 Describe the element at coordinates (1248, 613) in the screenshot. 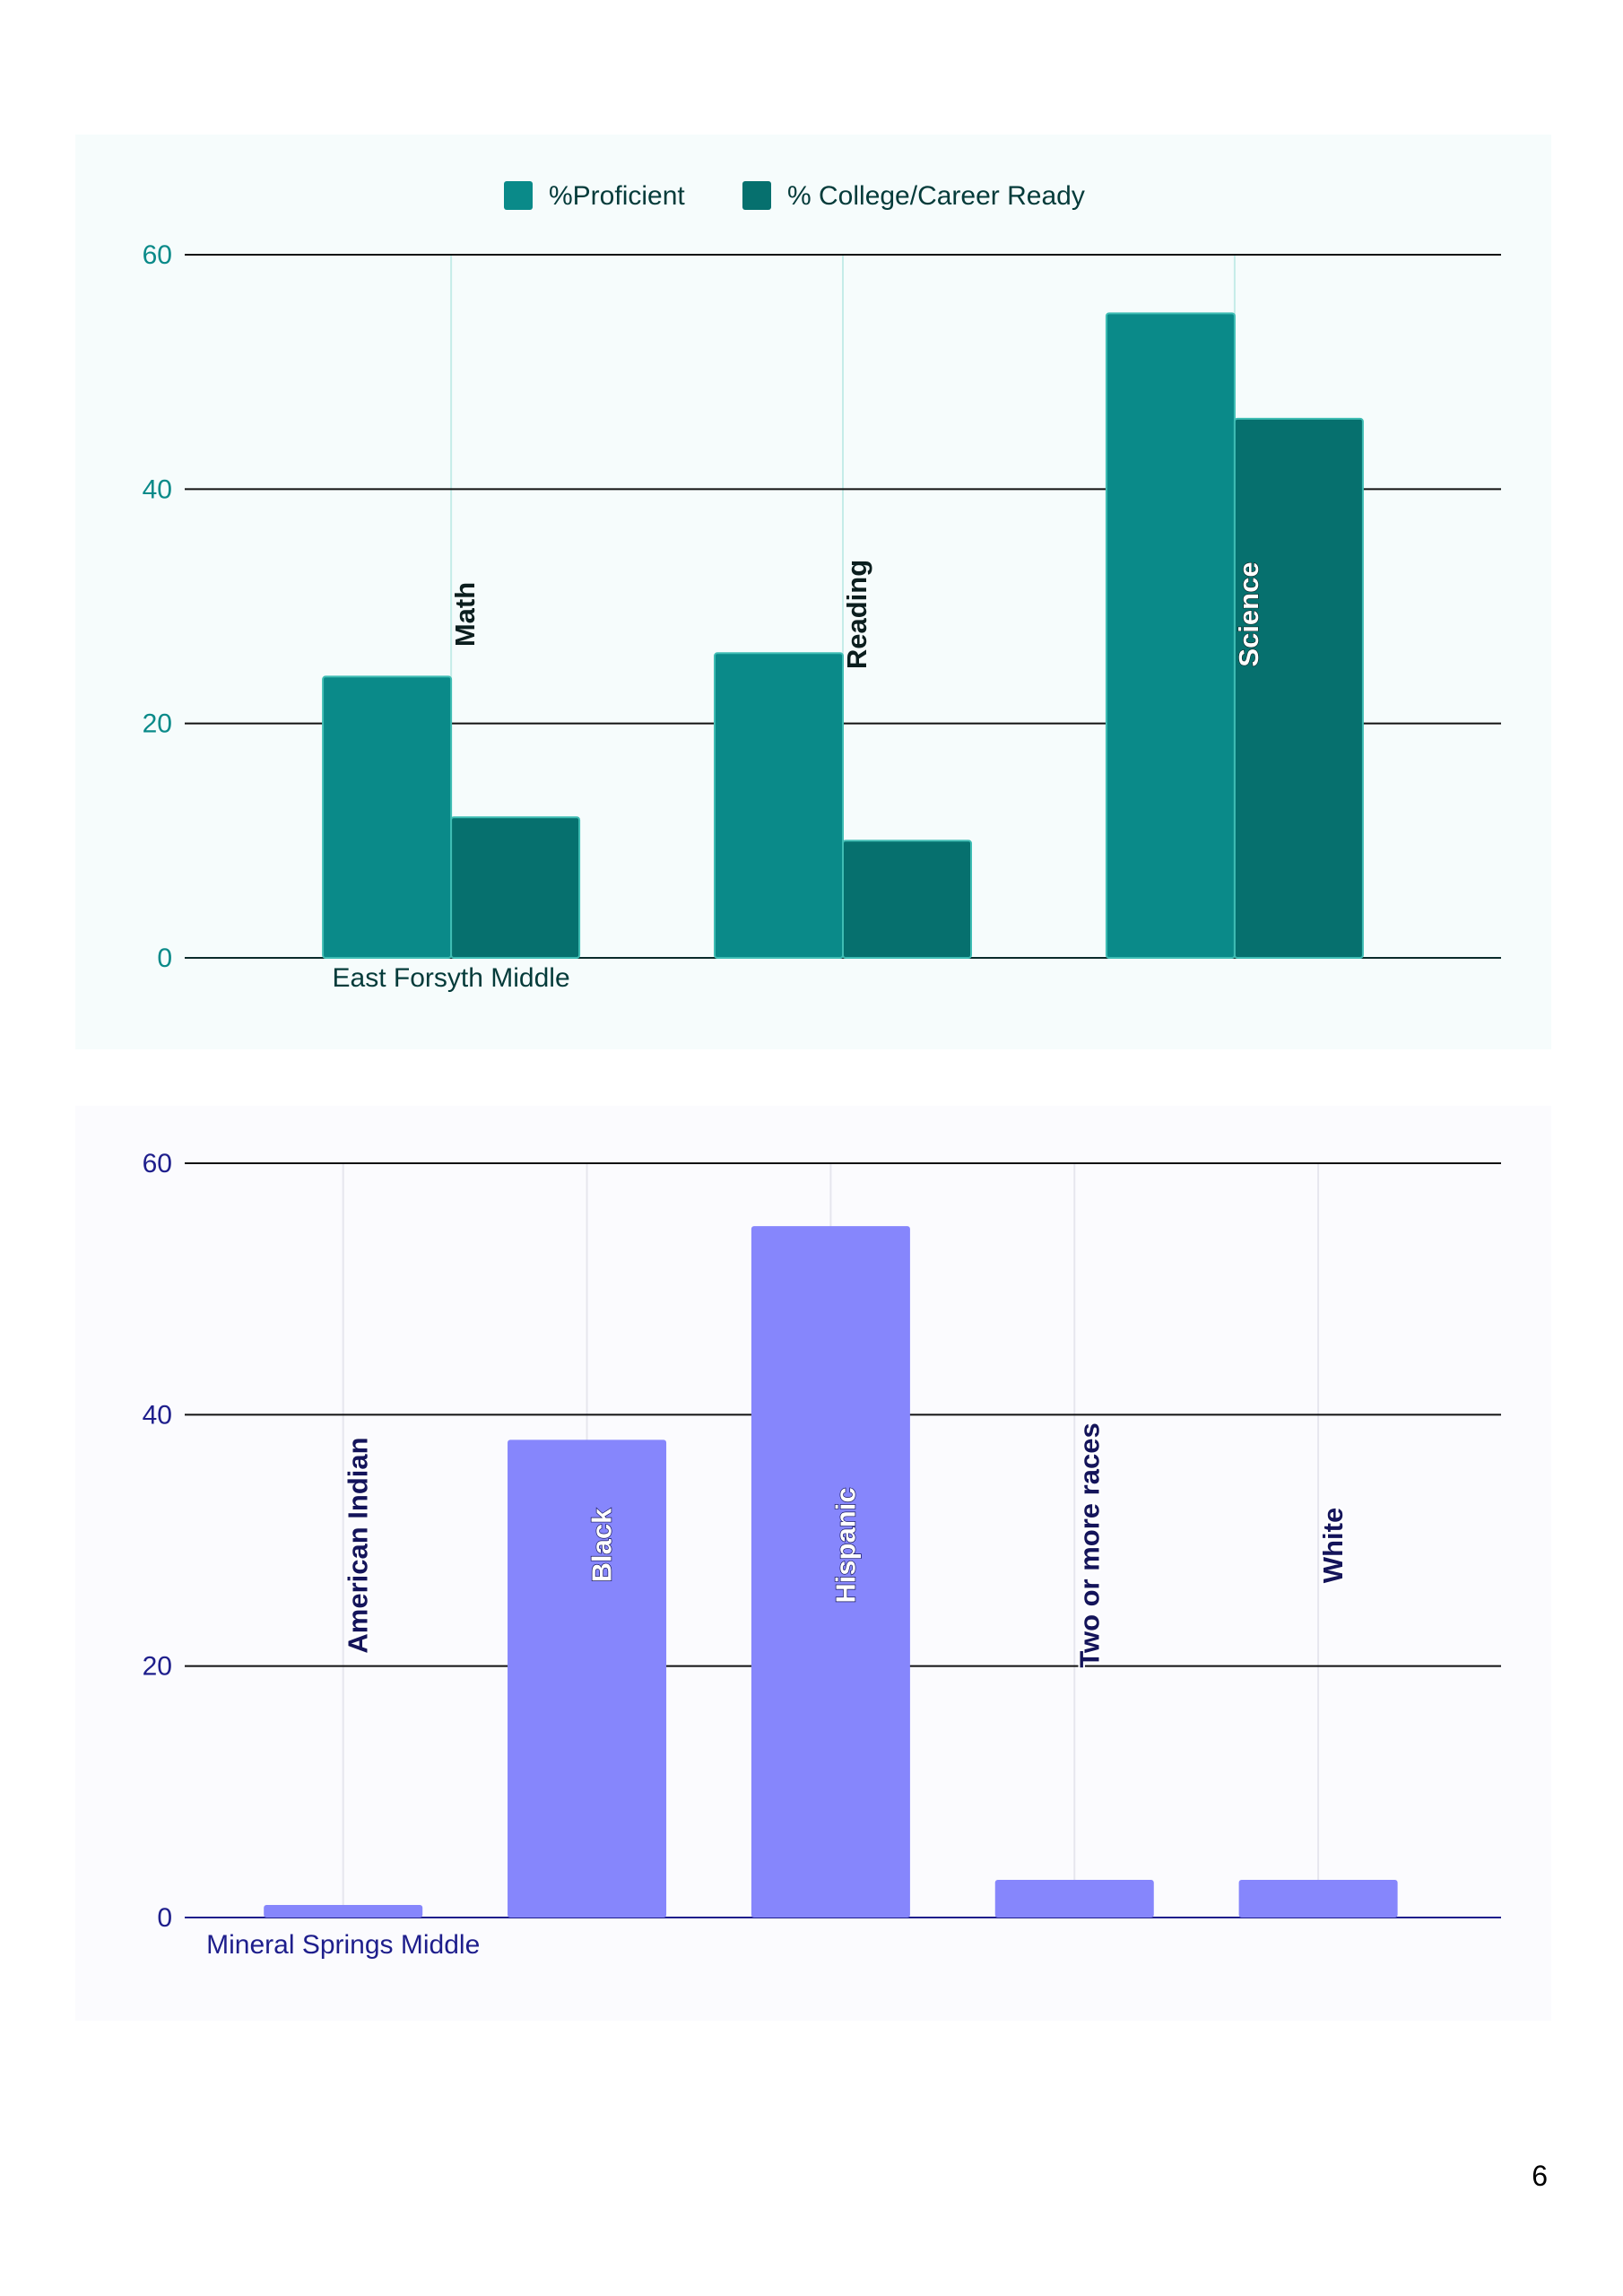

I see `category-label-science: Science` at that location.